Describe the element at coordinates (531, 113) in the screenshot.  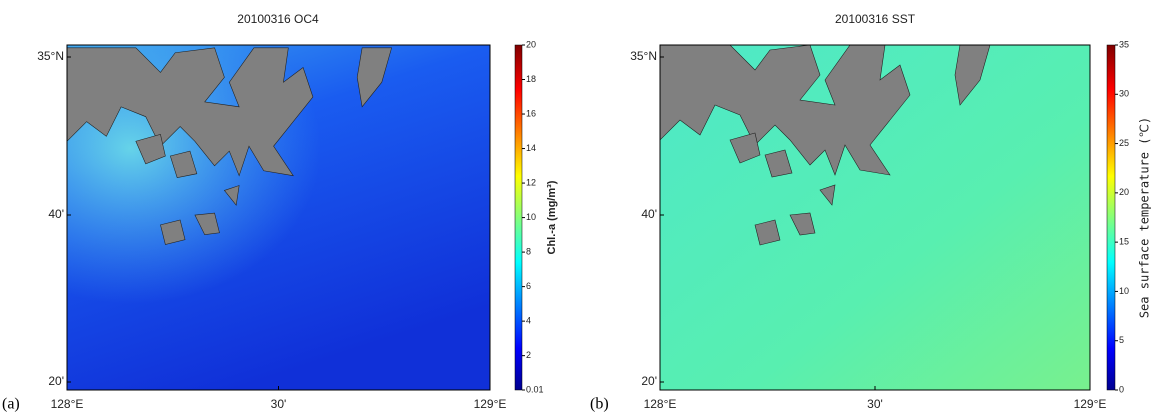
I see `colorbar-tick-label: 16` at that location.